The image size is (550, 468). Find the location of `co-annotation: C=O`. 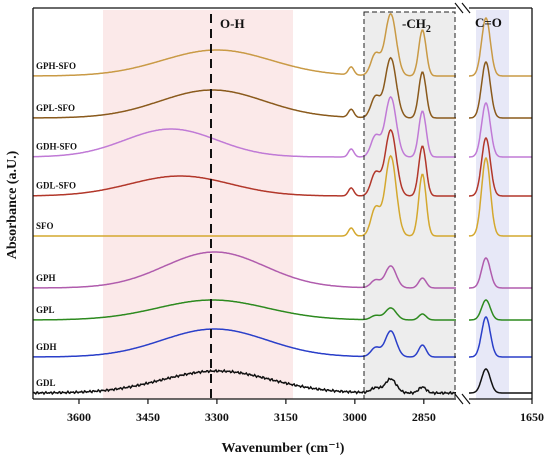

co-annotation: C=O is located at coordinates (488, 22).